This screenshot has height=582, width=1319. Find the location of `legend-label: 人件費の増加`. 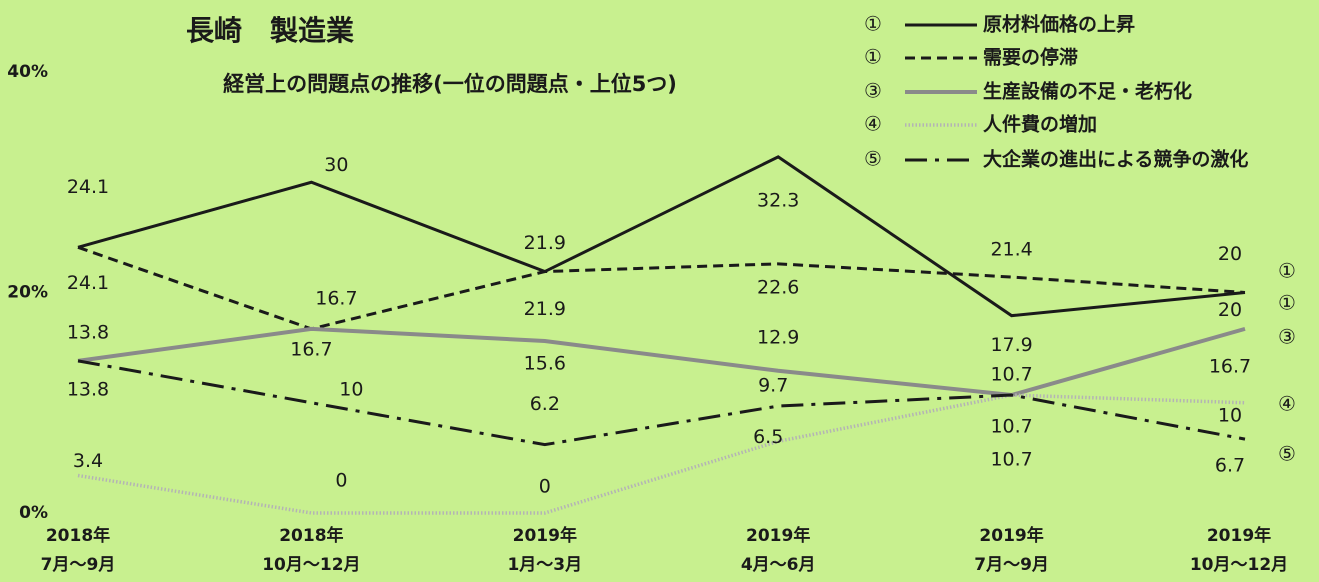

legend-label: 人件費の増加 is located at coordinates (1040, 124).